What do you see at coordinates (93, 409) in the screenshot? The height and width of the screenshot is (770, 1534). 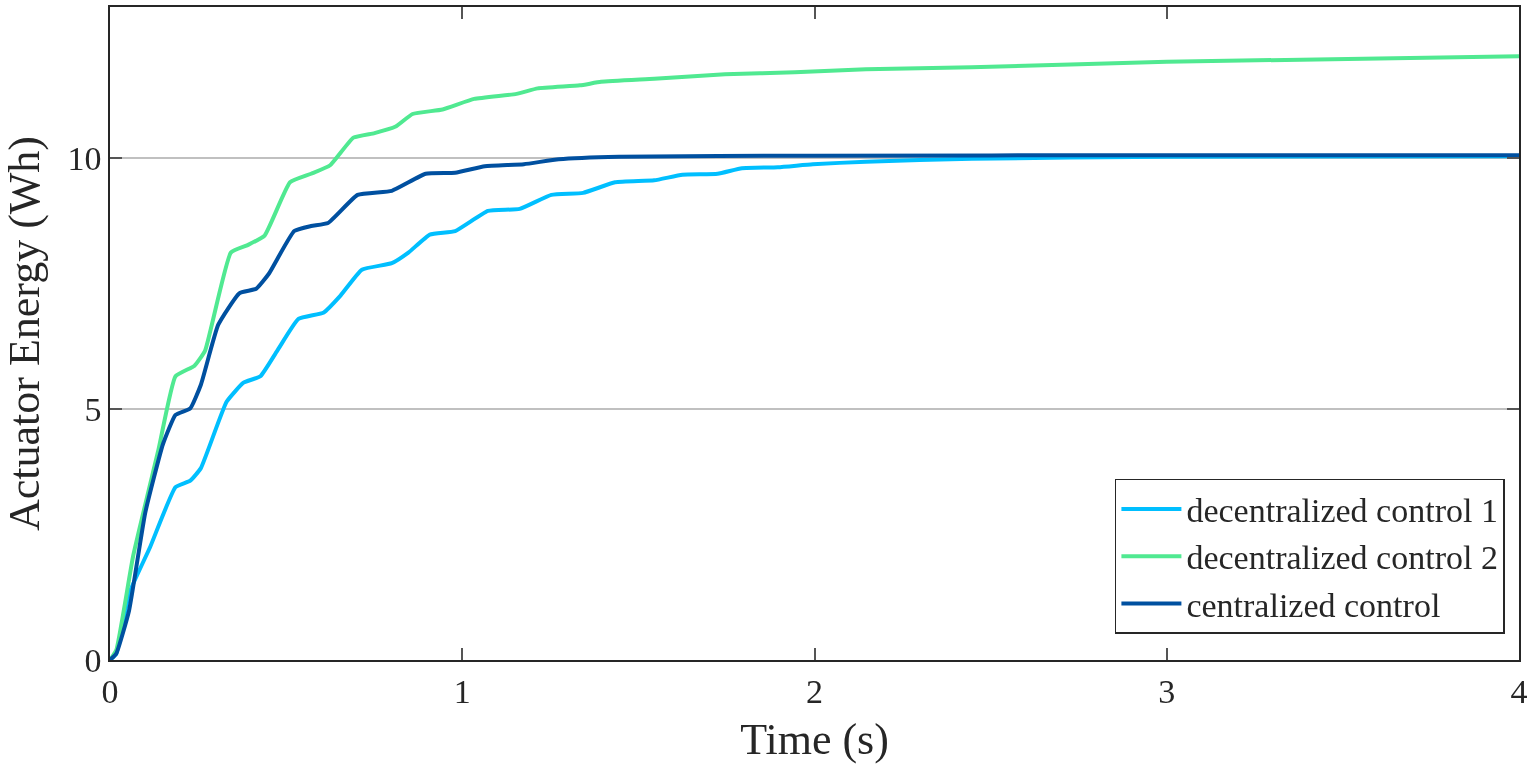 I see `y-tick-label: 5` at bounding box center [93, 409].